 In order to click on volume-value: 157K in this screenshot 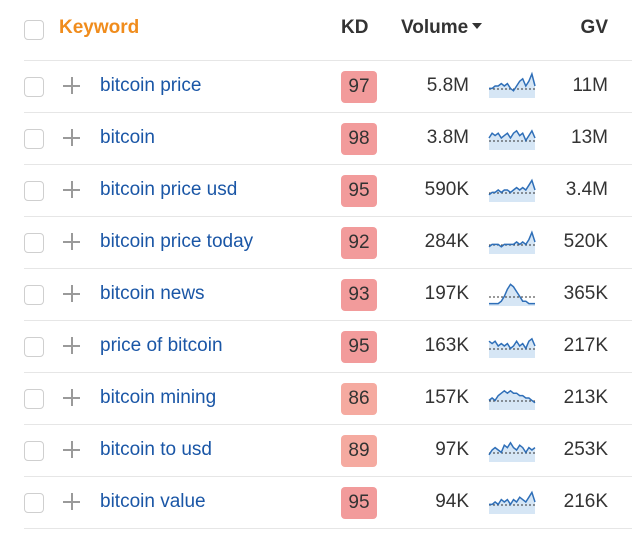, I will do `click(446, 397)`.